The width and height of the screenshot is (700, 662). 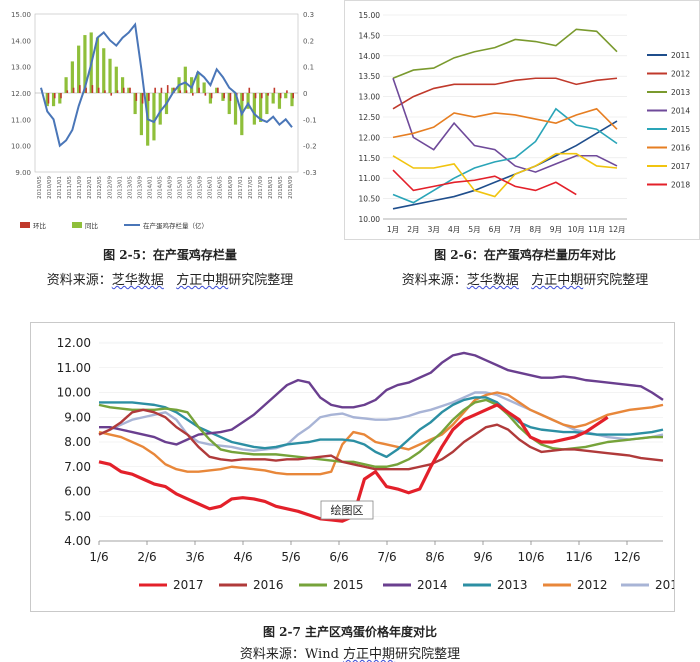 What do you see at coordinates (261, 280) in the screenshot?
I see `fig5-source-suffix: 研究院整理` at bounding box center [261, 280].